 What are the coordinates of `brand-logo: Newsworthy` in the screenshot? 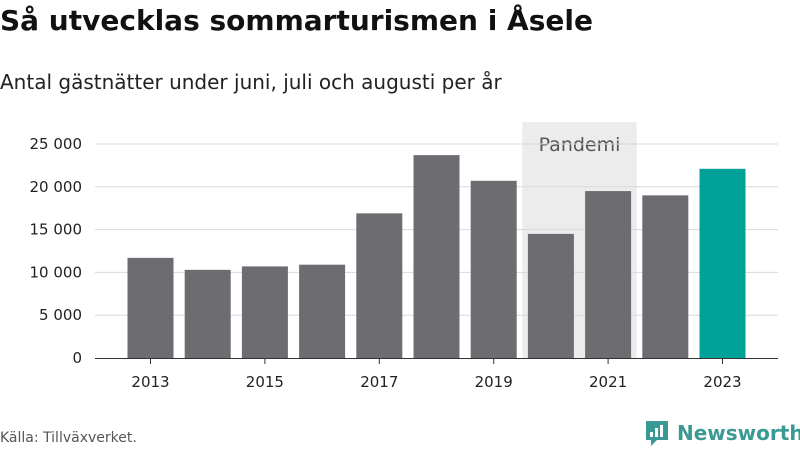 It's located at (722, 433).